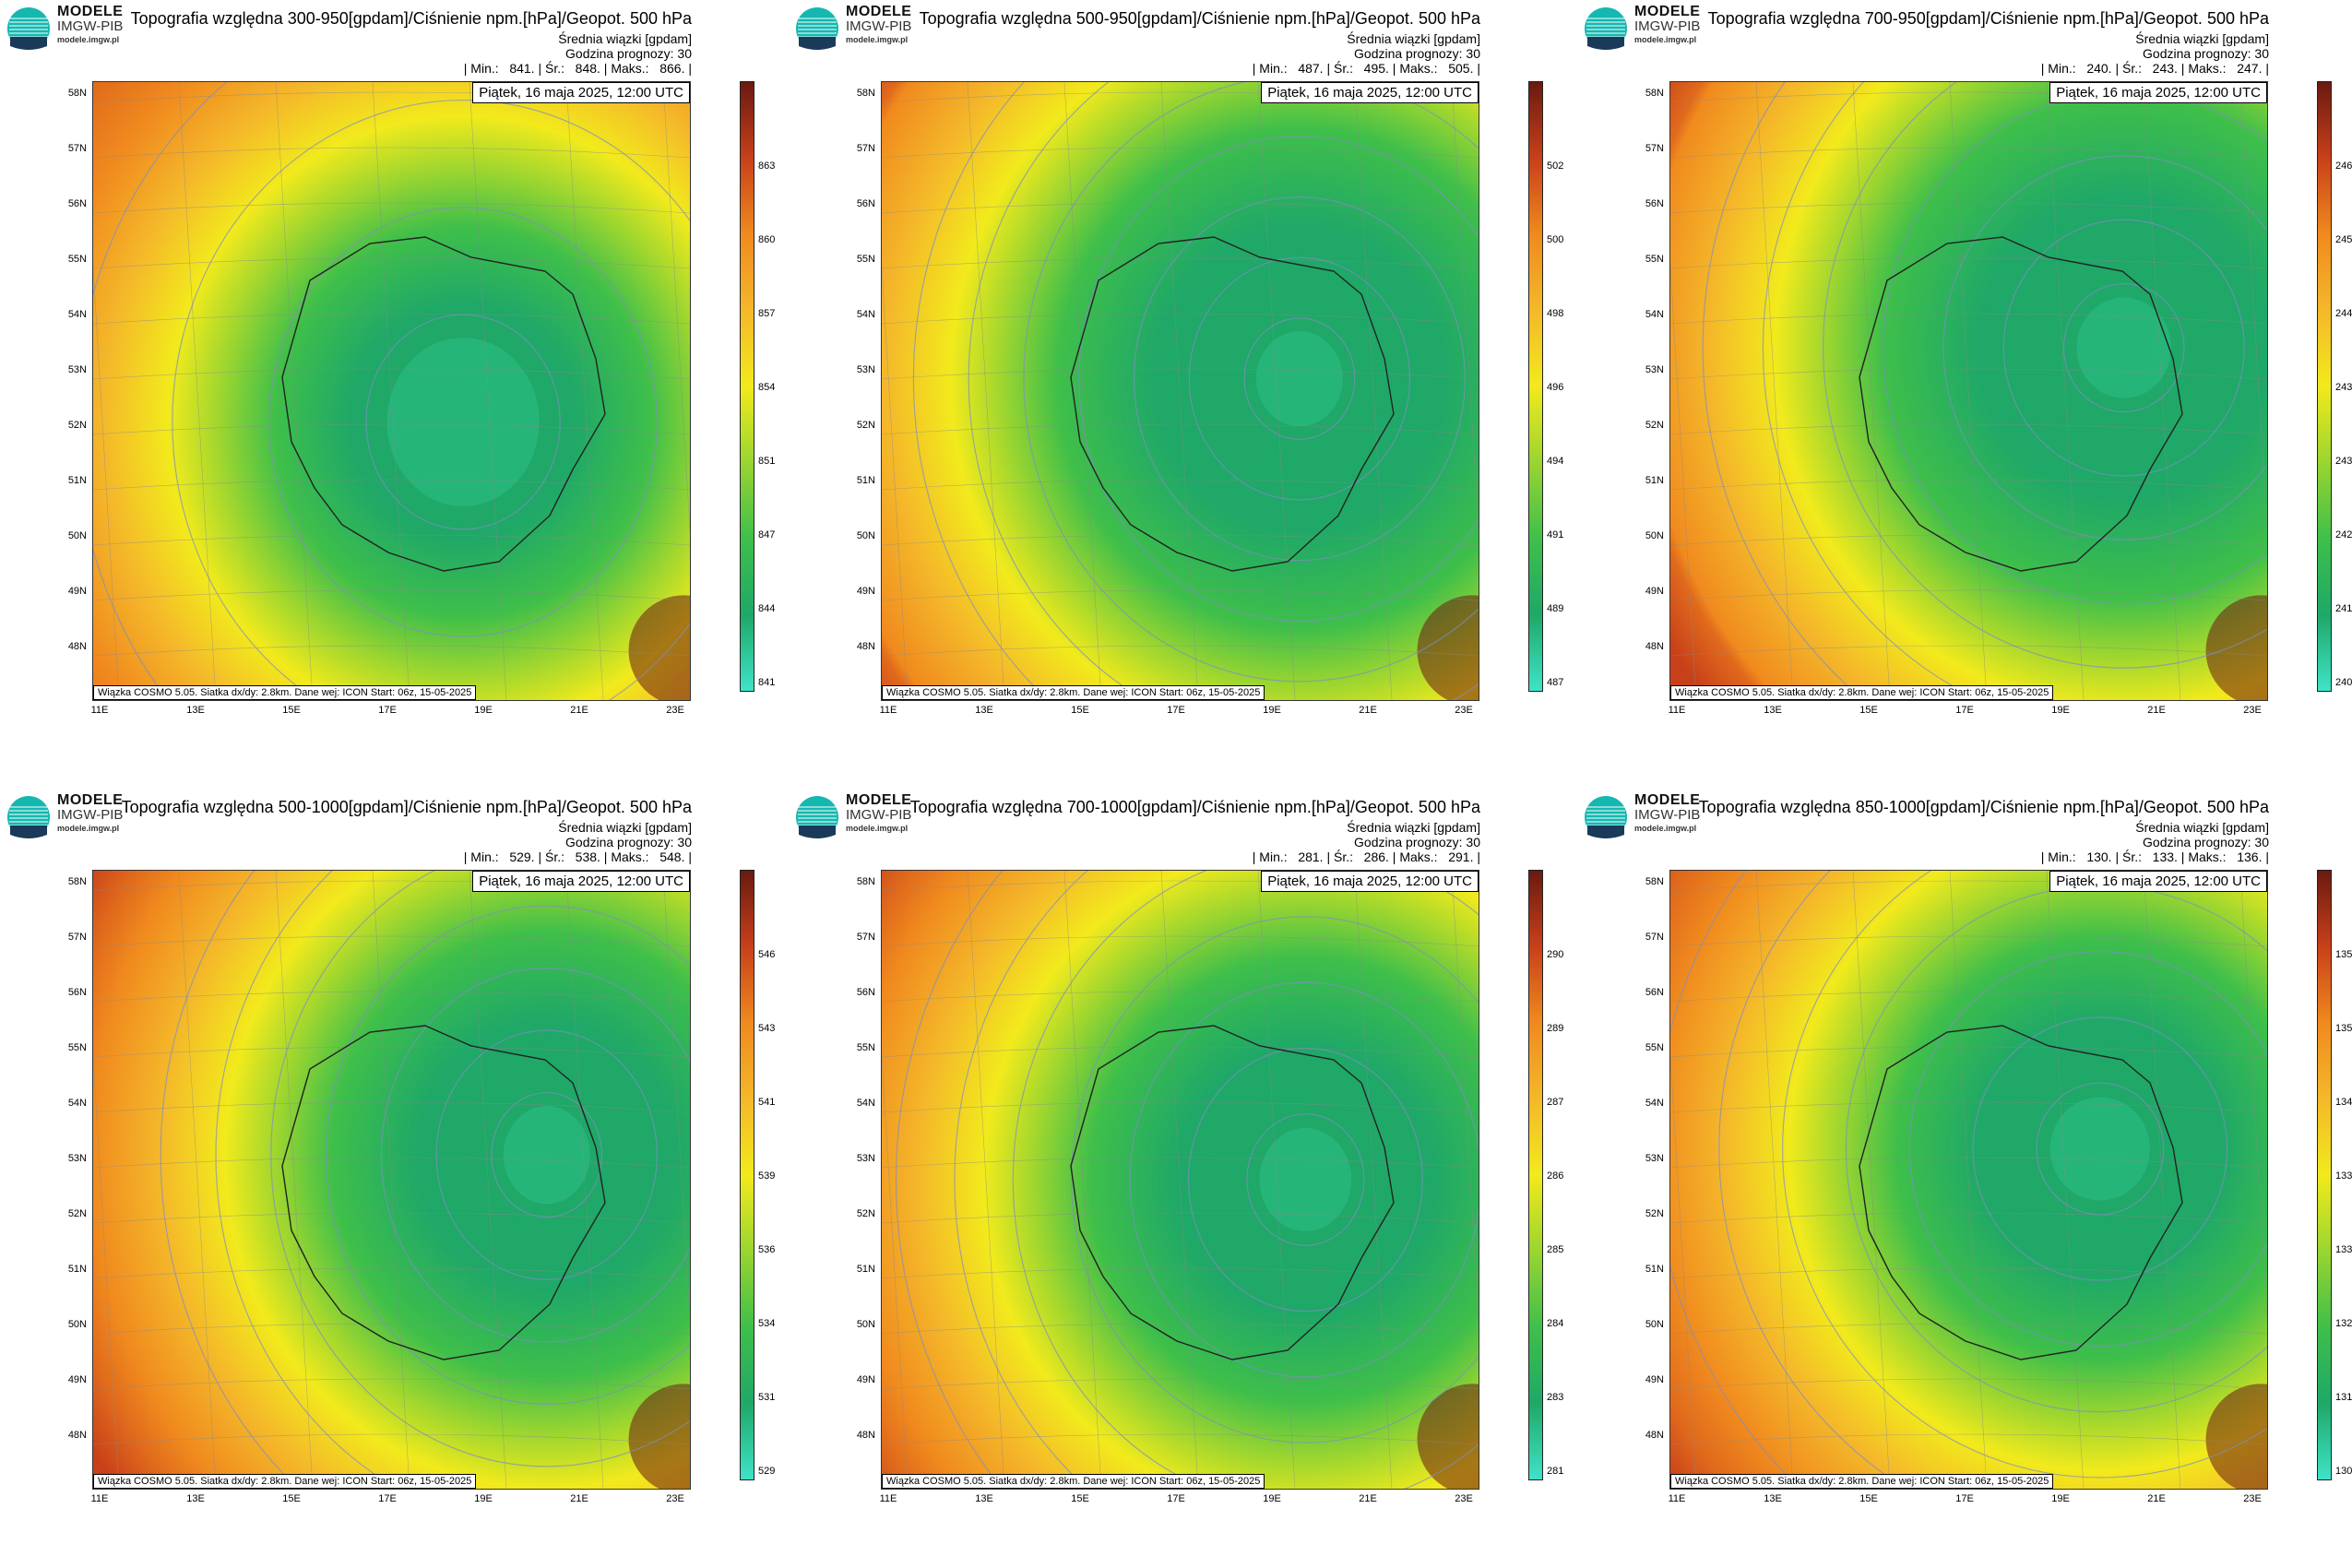  Describe the element at coordinates (579, 710) in the screenshot. I see `lon-label: 21E` at that location.